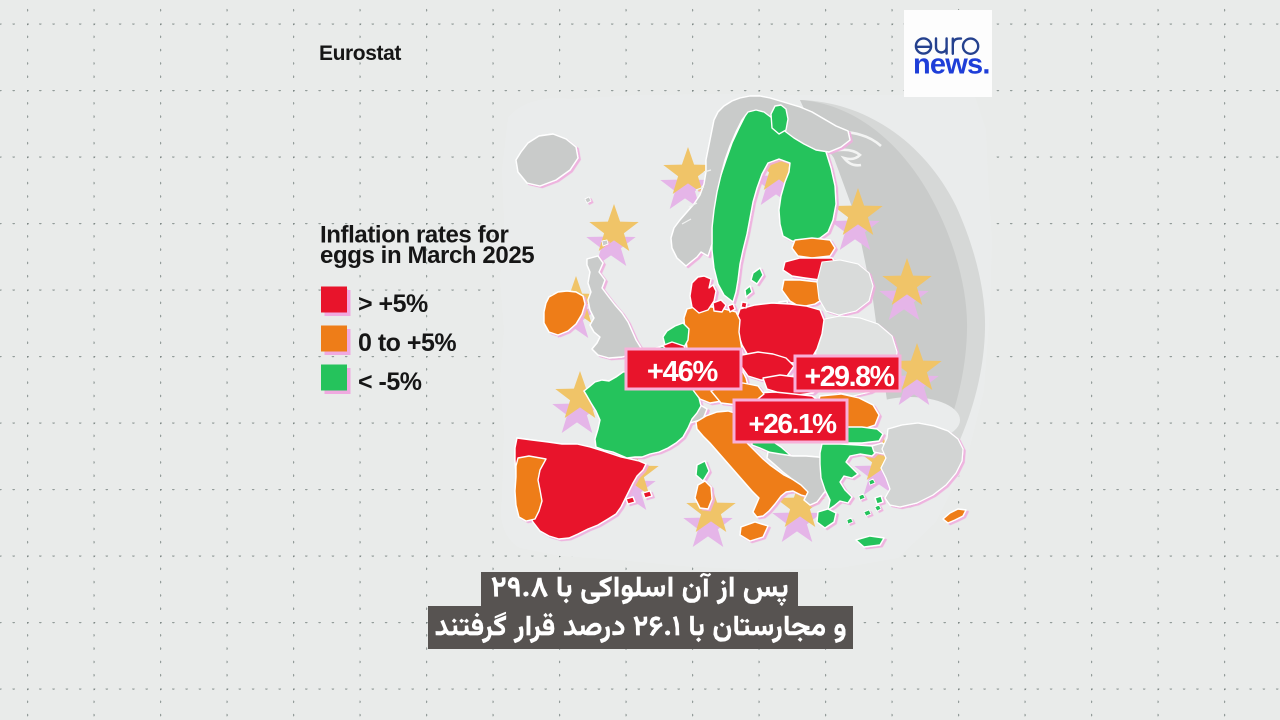 Image resolution: width=1280 pixels, height=720 pixels. I want to click on svg-text: < -5%, so click(390, 382).